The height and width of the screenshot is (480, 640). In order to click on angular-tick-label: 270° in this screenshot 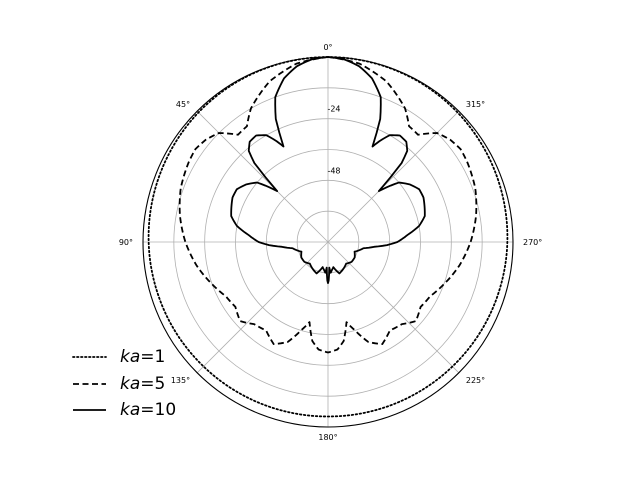, I will do `click(532, 242)`.